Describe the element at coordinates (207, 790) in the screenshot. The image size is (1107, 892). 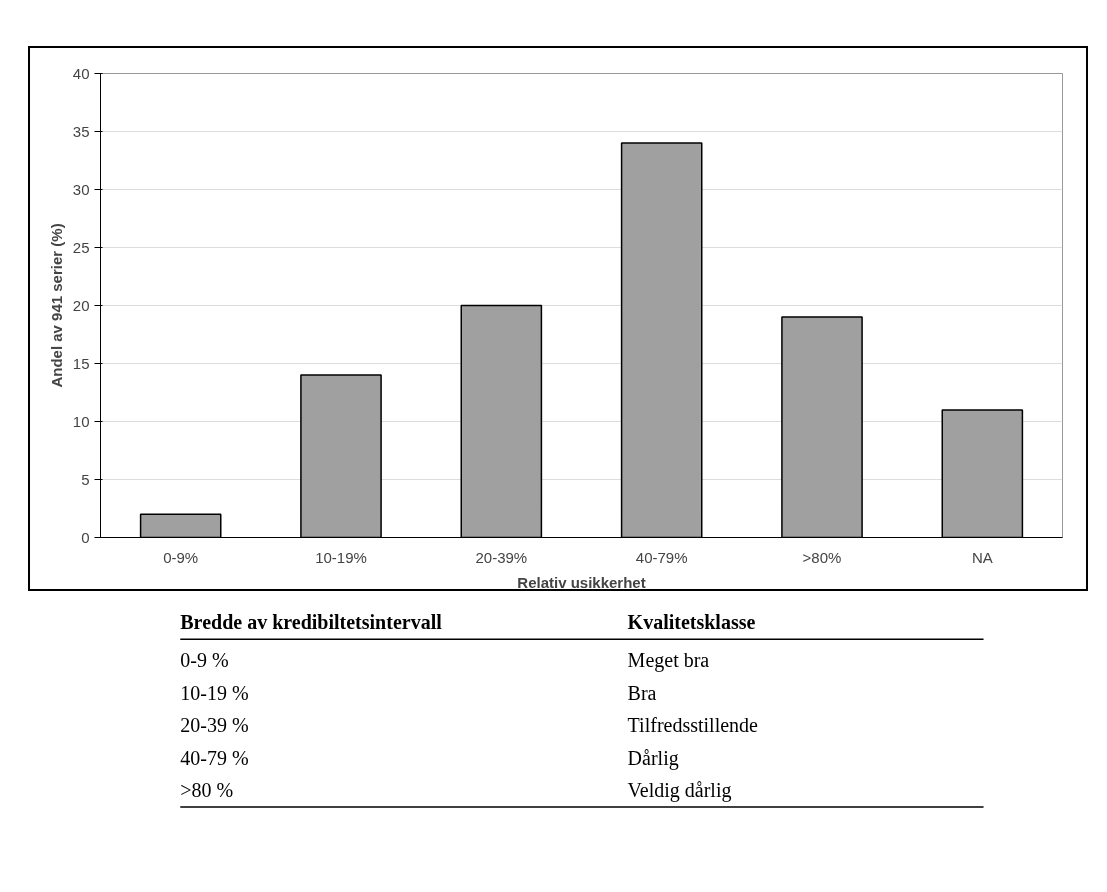
I see `text: >80 %` at that location.